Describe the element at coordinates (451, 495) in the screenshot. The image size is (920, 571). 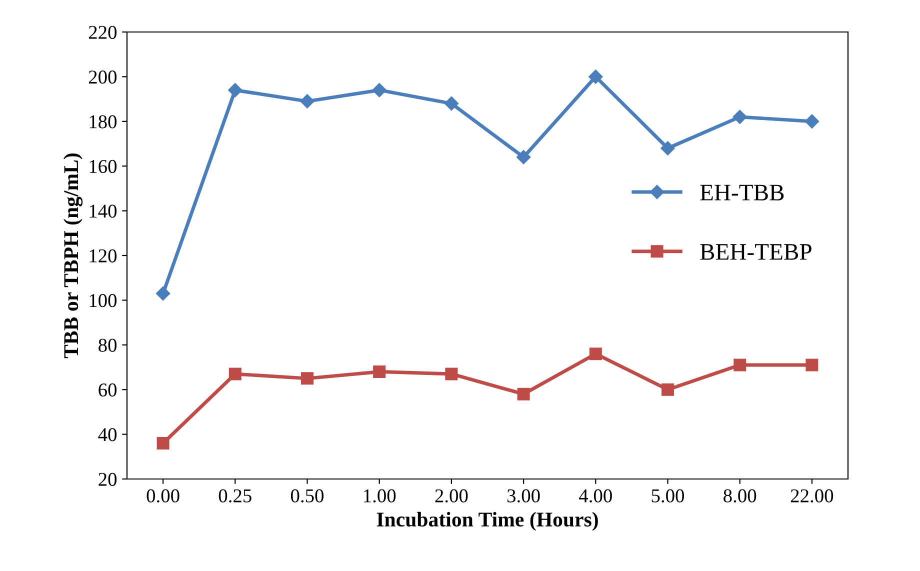
I see `x-tick-label: 2.00` at that location.